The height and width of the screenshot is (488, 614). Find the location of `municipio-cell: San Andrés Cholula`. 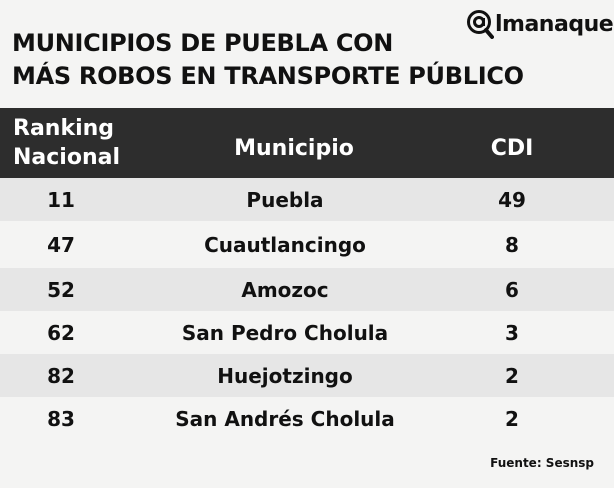

municipio-cell: San Andrés Cholula is located at coordinates (285, 419).